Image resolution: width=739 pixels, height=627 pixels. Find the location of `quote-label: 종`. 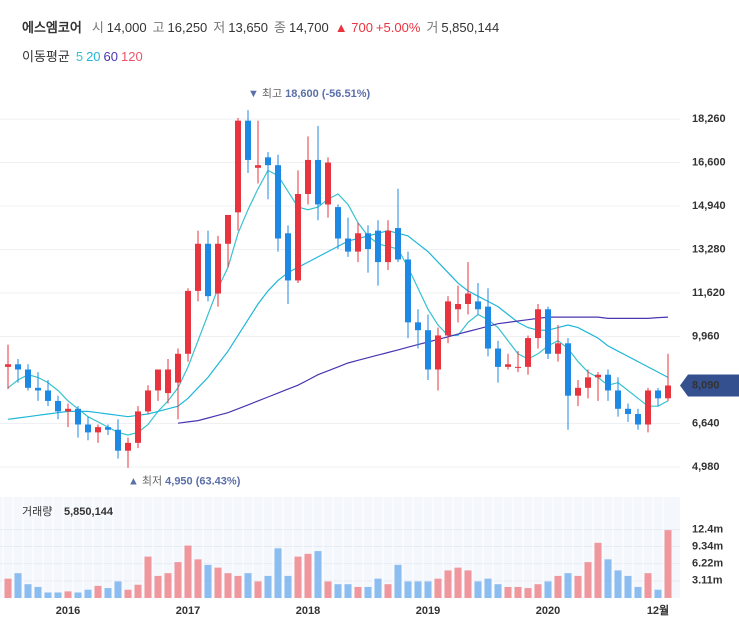

quote-label: 종 is located at coordinates (280, 27).